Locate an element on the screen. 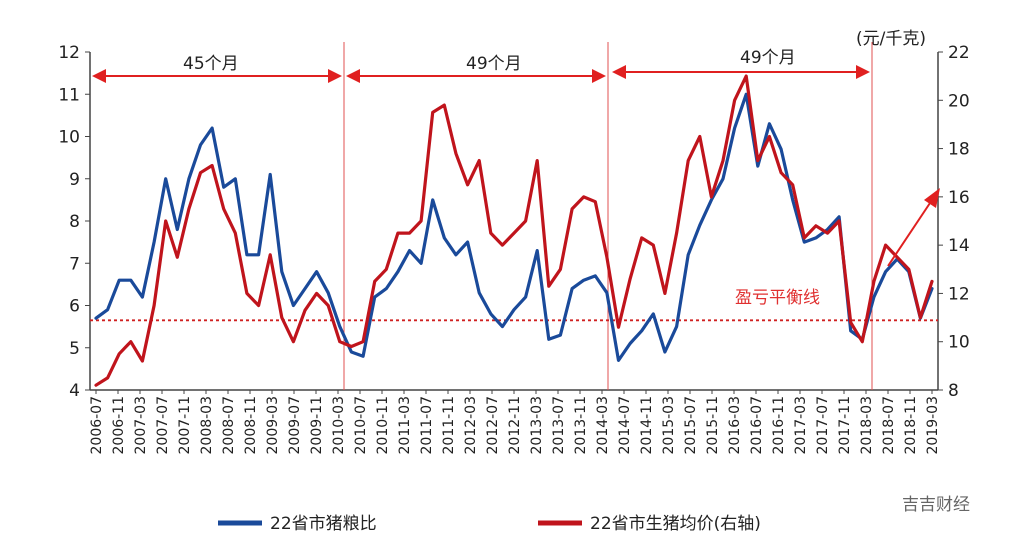  breakeven-label: 盈亏平衡线 is located at coordinates (777, 298).